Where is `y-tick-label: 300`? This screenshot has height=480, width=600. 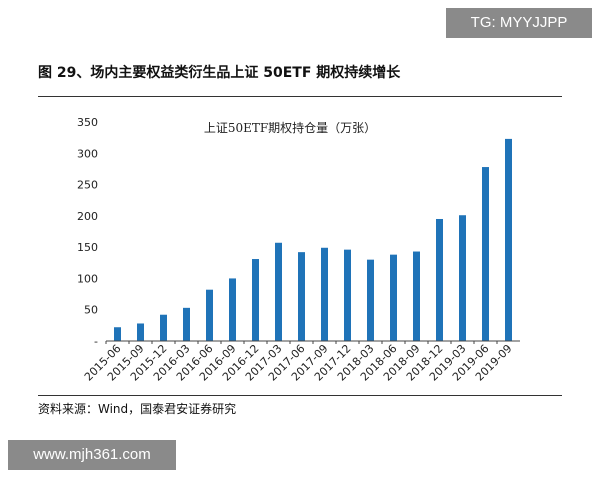
y-tick-label: 300 is located at coordinates (87, 153).